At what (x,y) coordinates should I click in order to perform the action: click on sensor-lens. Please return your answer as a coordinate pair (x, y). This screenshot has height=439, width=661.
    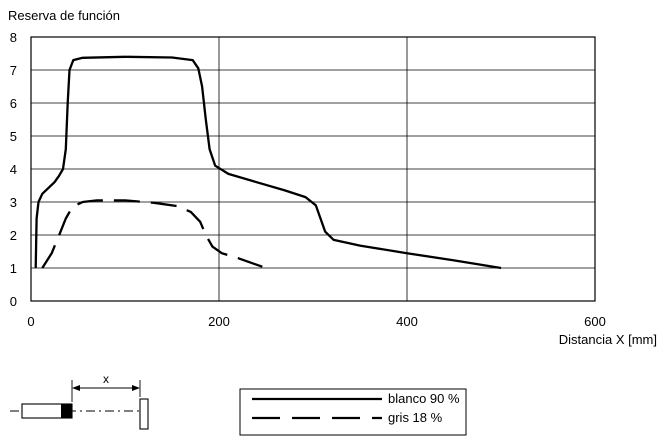
    Looking at the image, I should click on (66, 411).